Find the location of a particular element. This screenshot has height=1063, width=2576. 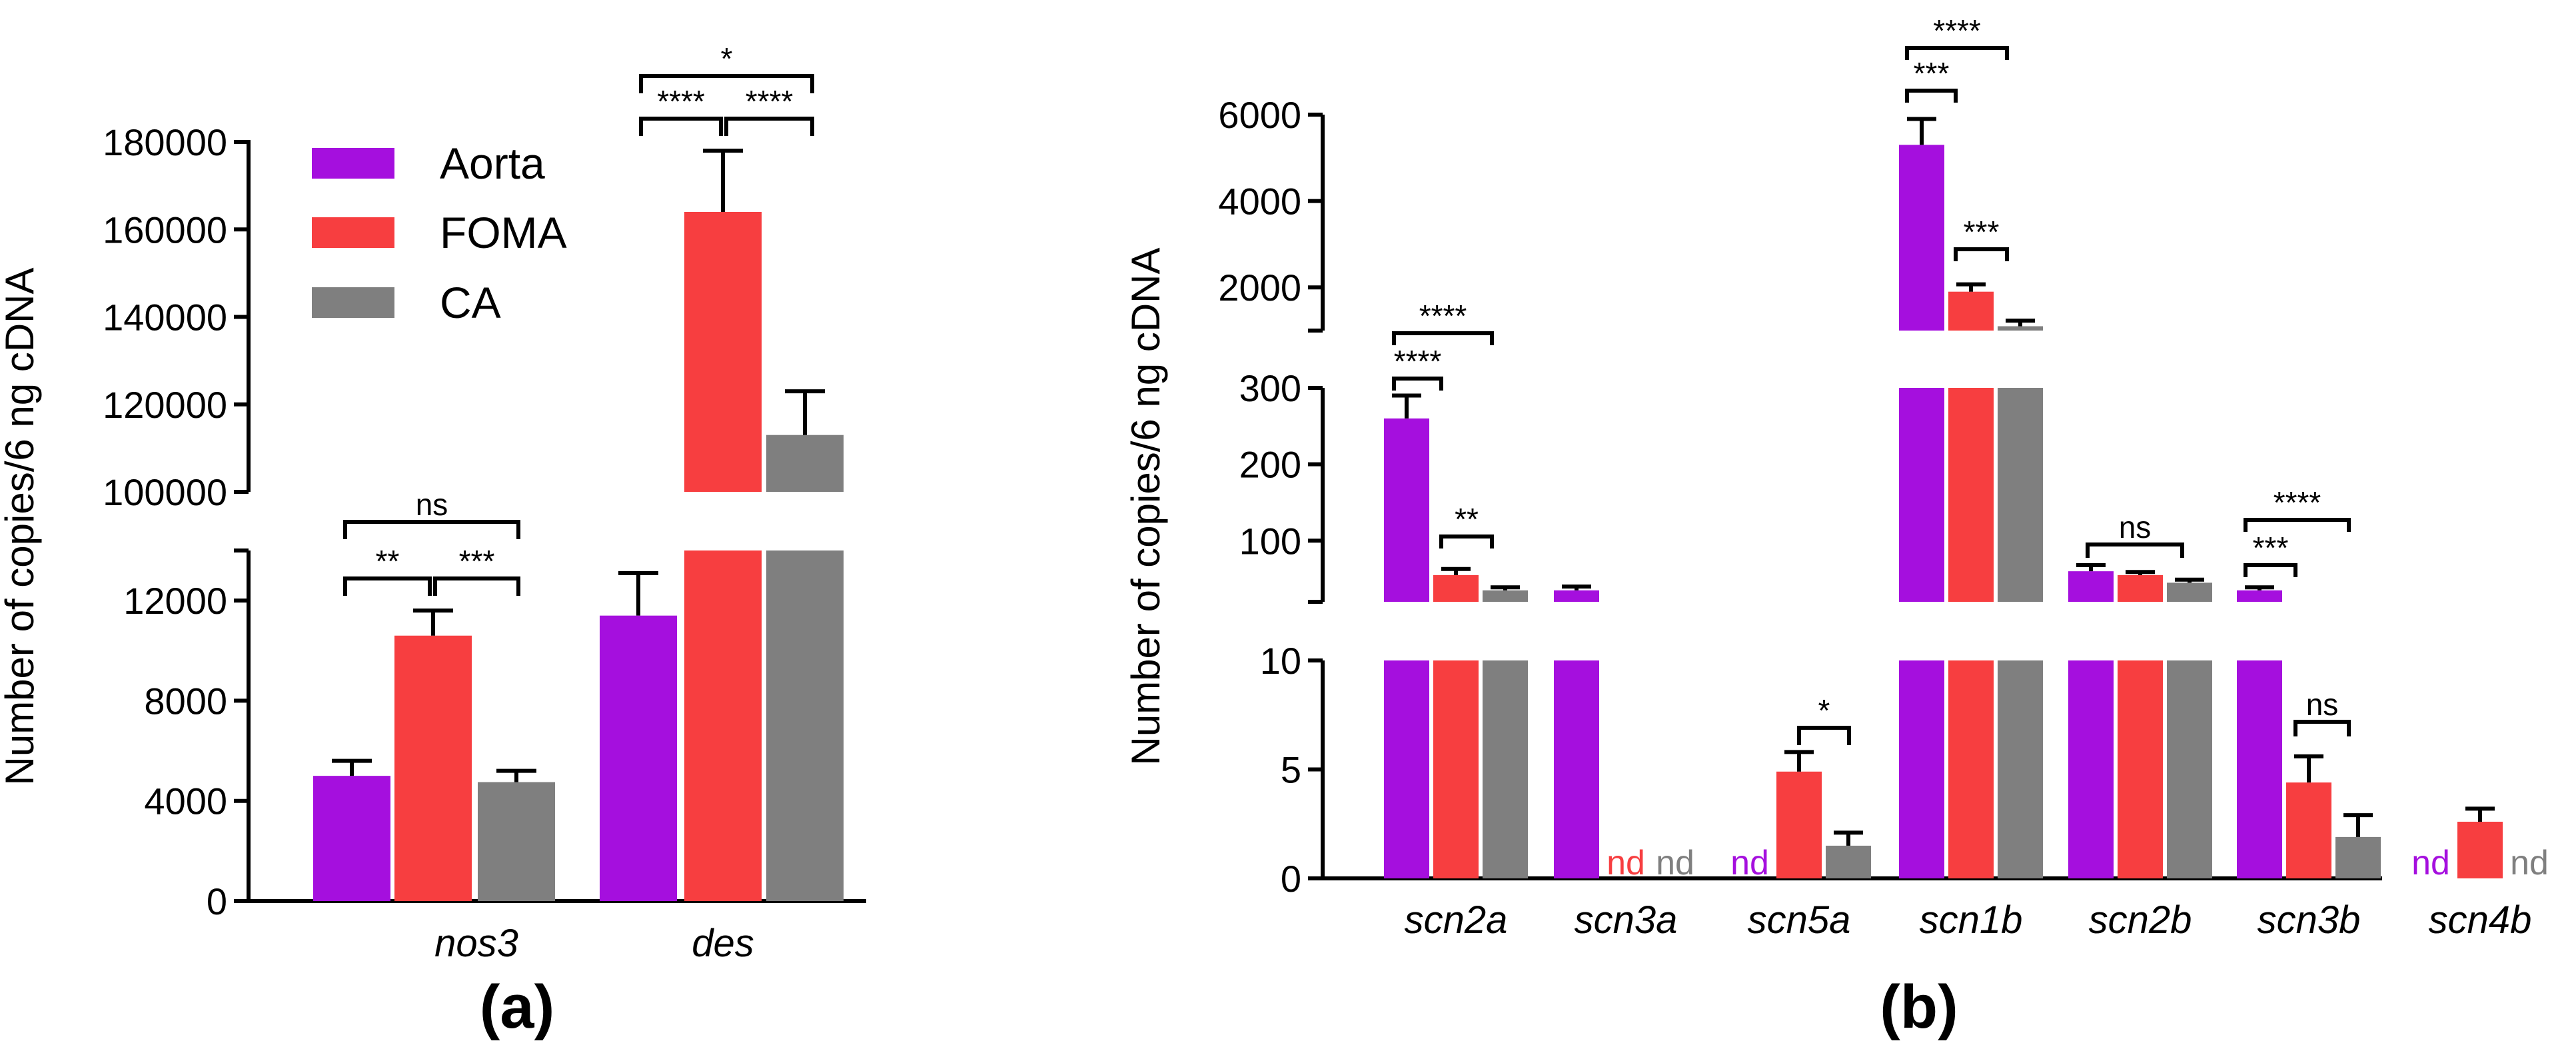

panel-b-category-label: scn4b is located at coordinates (2480, 920).